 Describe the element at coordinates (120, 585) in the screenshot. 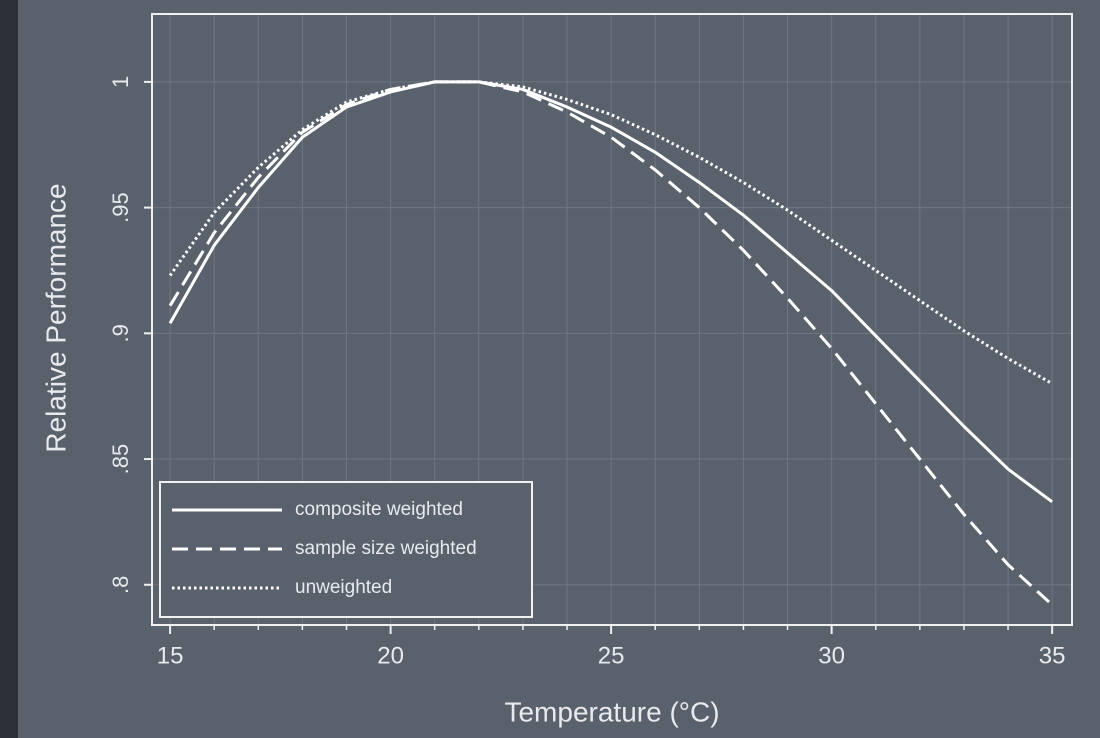

I see `y-tick-label: .8` at that location.